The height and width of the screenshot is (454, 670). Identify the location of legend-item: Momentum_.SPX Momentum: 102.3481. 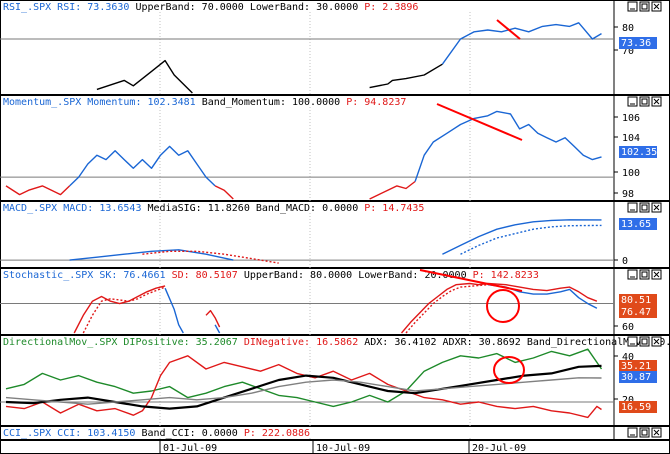
(102, 102).